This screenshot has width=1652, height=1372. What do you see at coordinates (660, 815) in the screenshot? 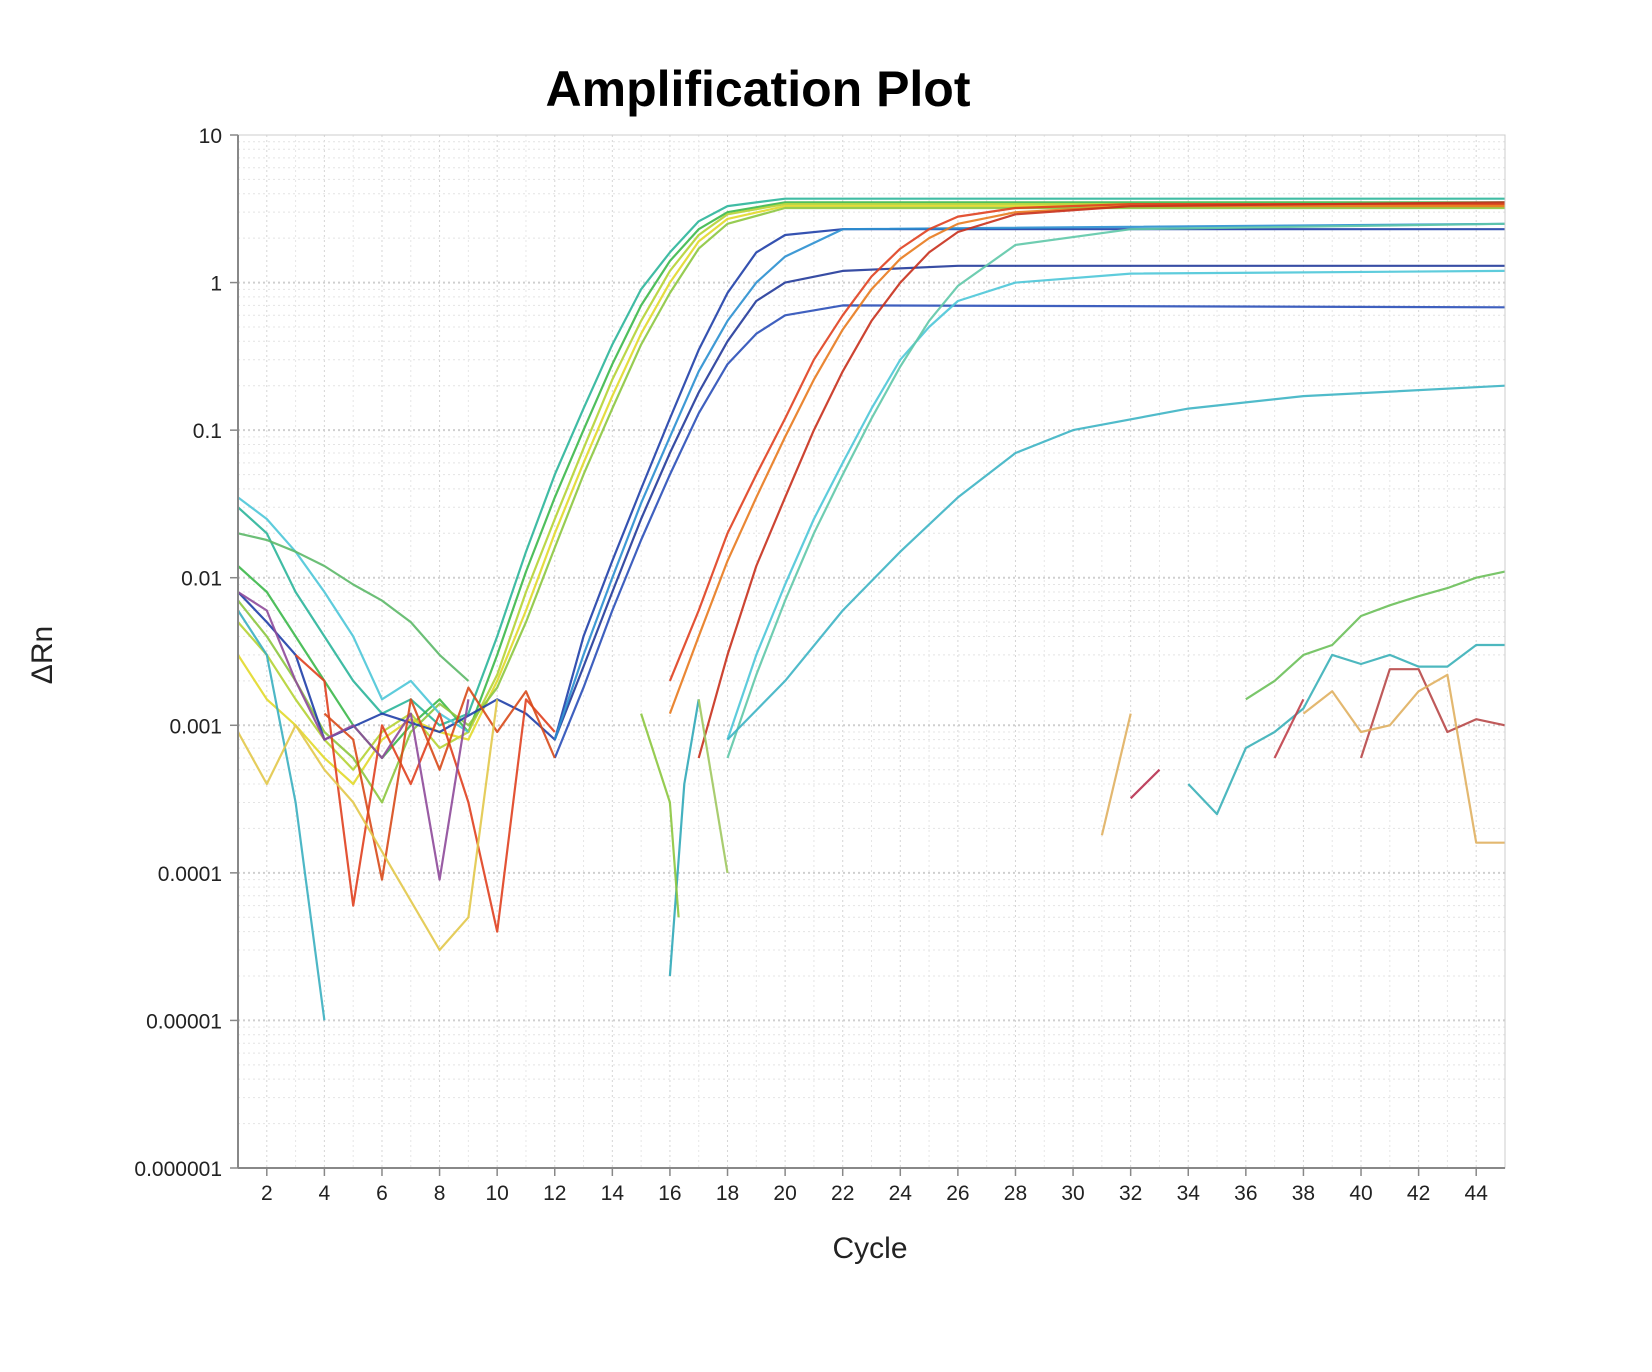
I see `series-line-s24` at bounding box center [660, 815].